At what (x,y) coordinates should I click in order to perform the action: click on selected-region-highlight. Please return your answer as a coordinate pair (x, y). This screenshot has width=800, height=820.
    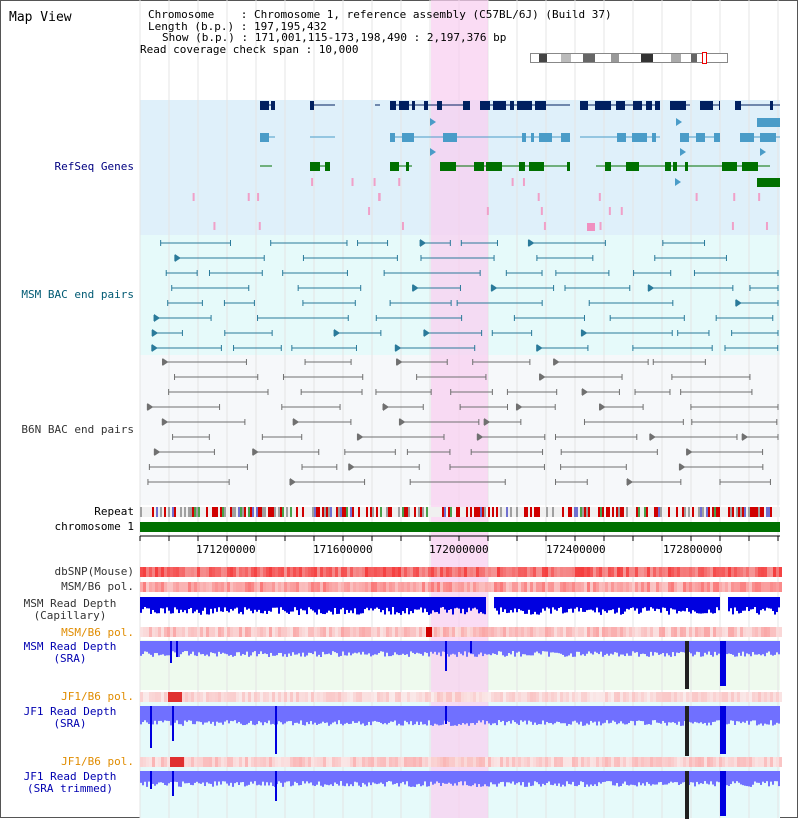
    Looking at the image, I should click on (459, 409).